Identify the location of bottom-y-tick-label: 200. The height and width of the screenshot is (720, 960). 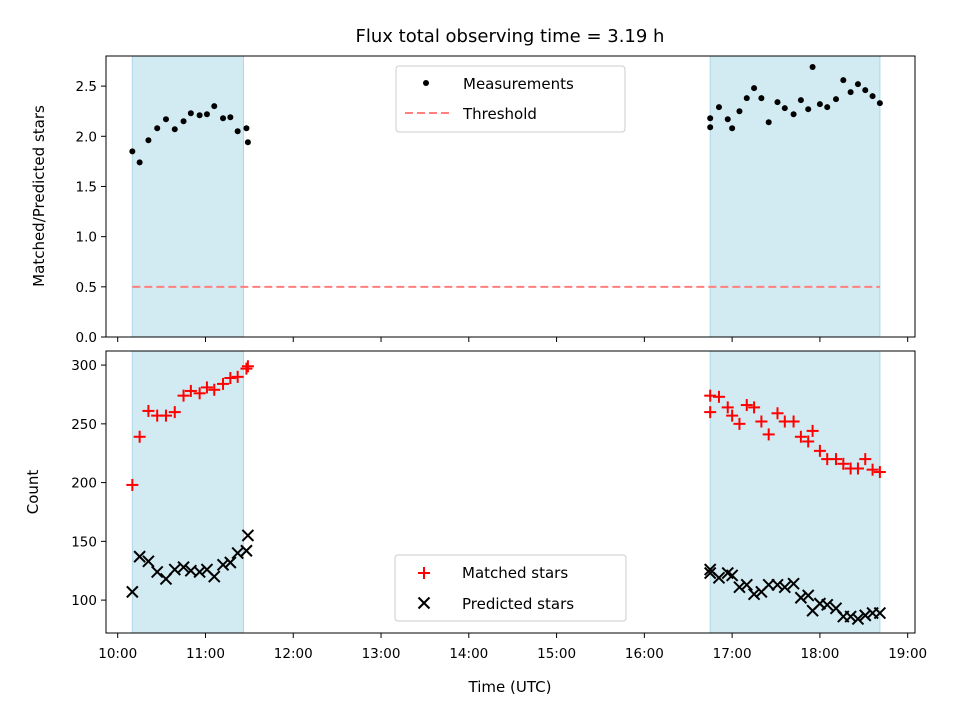
(84, 484).